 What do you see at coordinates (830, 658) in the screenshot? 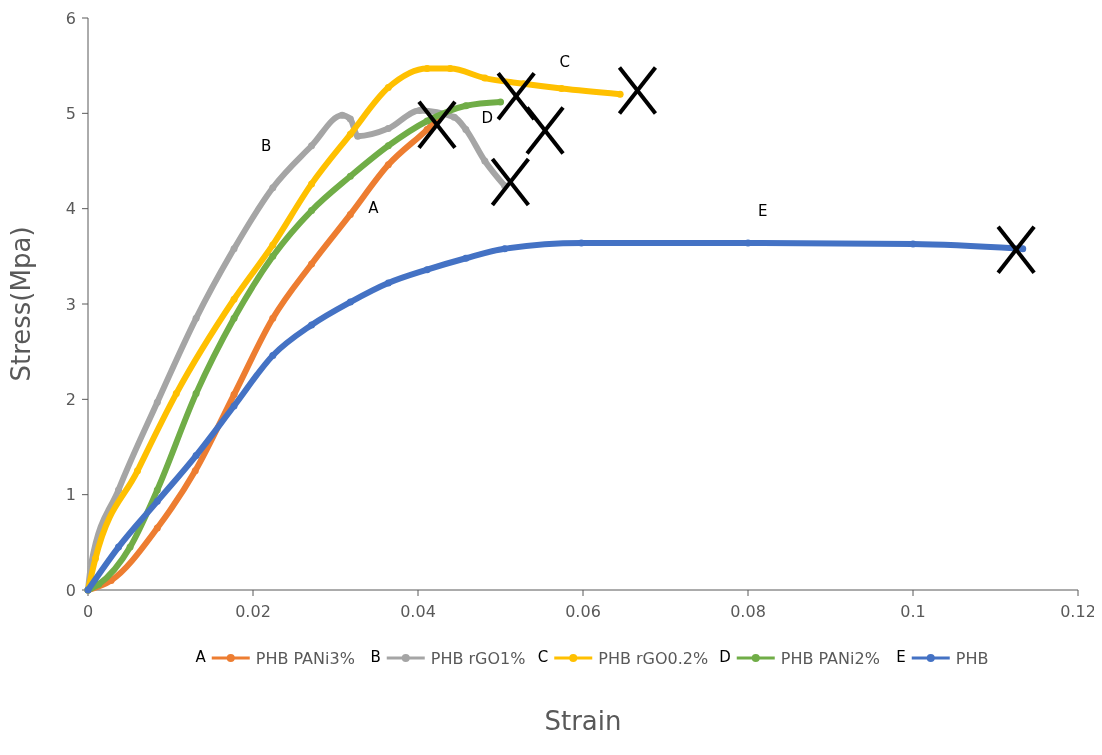
I see `legend-label: PHB PANi2%` at bounding box center [830, 658].